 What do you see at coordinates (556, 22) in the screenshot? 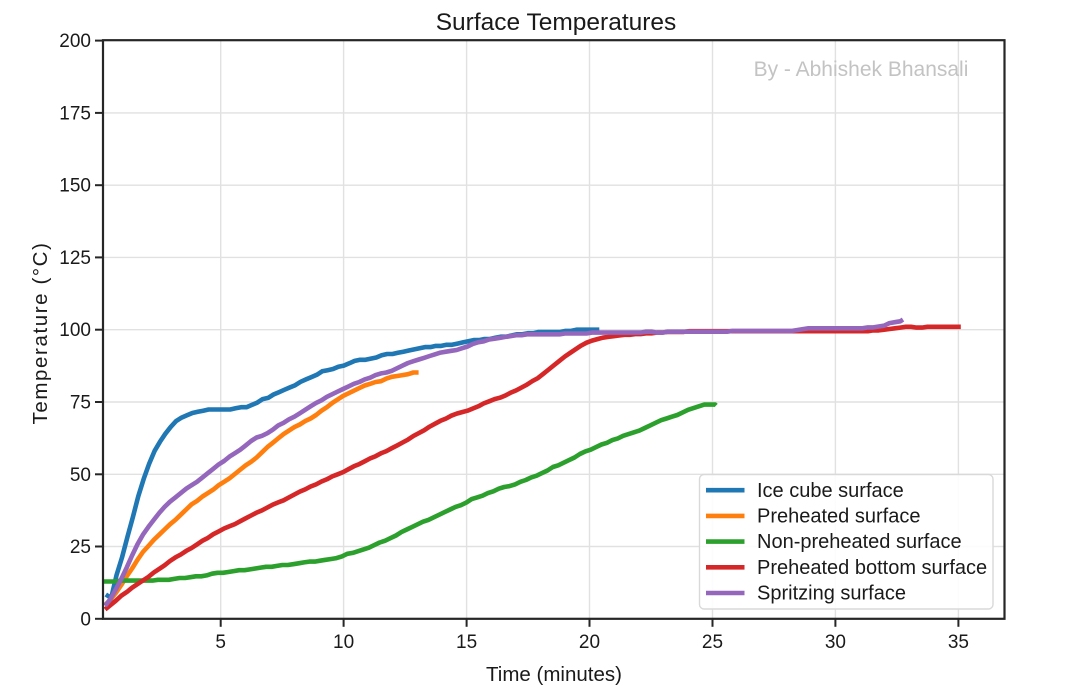
I see `svg-text: Surface Temperatures` at bounding box center [556, 22].